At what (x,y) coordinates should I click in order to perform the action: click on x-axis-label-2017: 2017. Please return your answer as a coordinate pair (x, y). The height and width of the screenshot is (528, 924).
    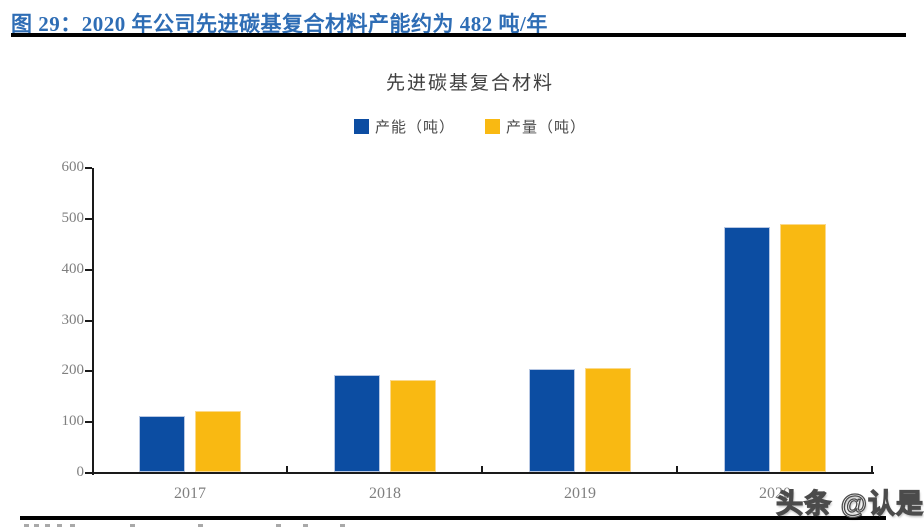
    Looking at the image, I should click on (190, 493).